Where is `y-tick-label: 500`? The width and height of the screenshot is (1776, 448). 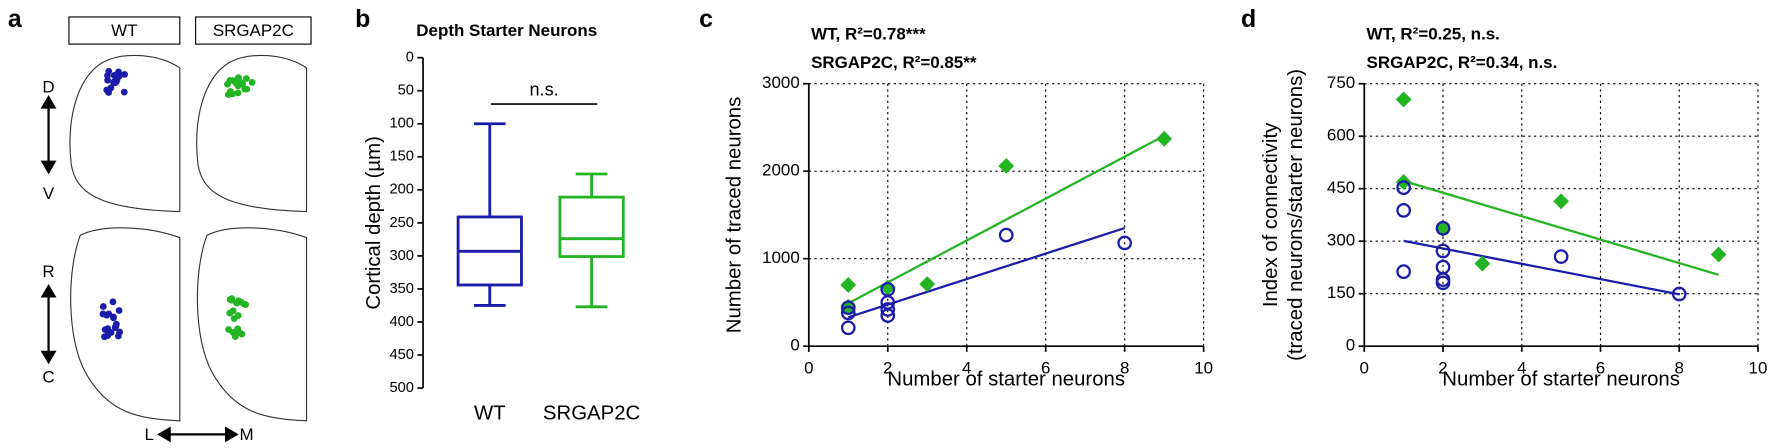
y-tick-label: 500 is located at coordinates (401, 388).